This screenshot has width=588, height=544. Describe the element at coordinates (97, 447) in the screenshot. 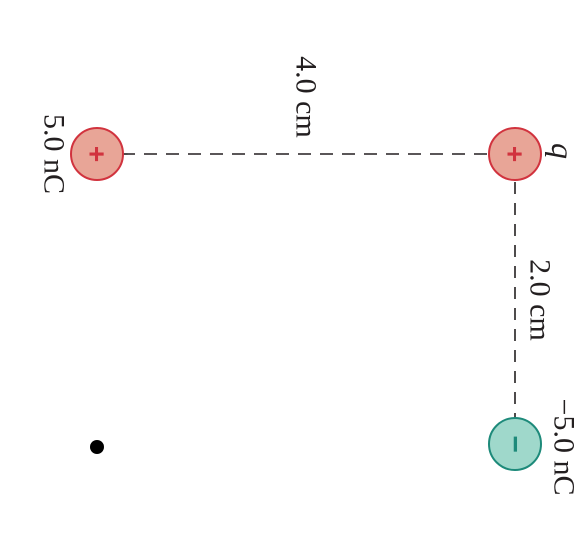

I see `point-dot` at that location.